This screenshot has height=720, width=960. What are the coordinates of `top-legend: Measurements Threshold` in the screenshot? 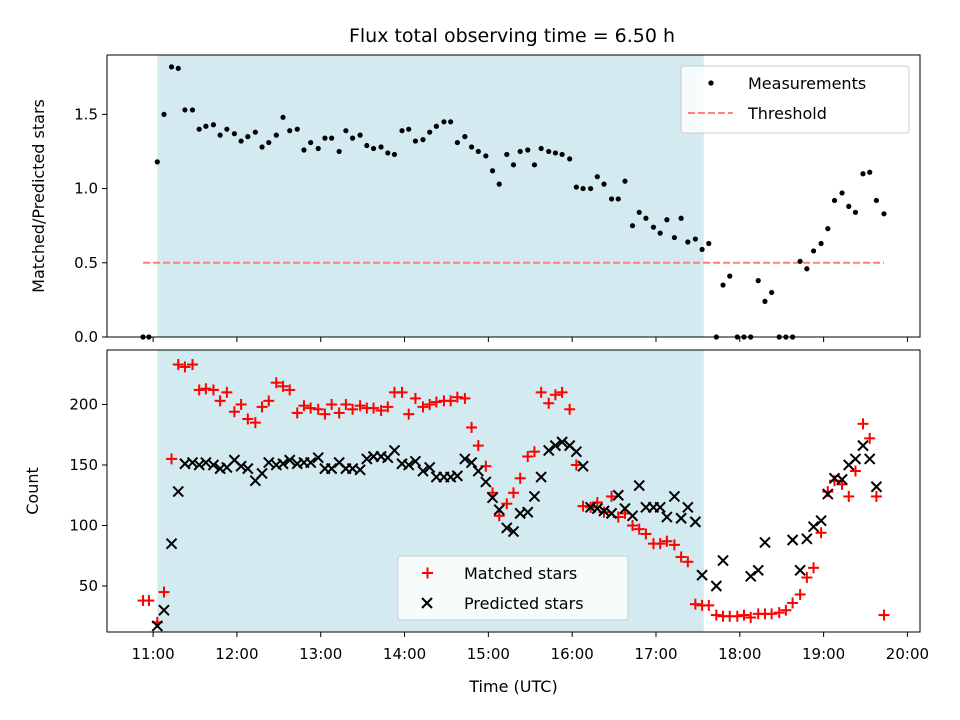 It's located at (795, 99).